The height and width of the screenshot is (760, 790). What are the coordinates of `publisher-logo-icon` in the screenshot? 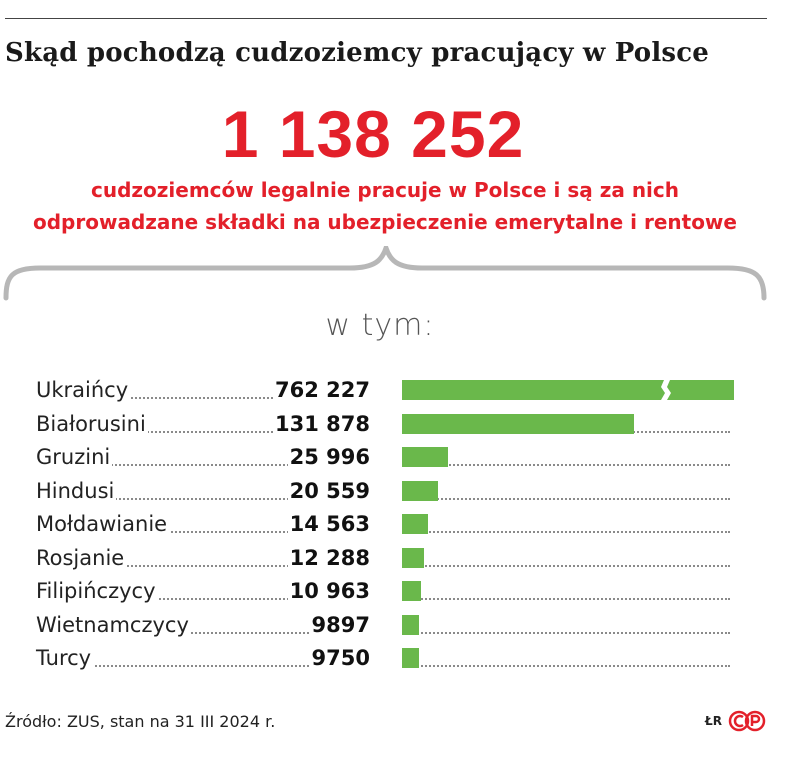 It's located at (747, 721).